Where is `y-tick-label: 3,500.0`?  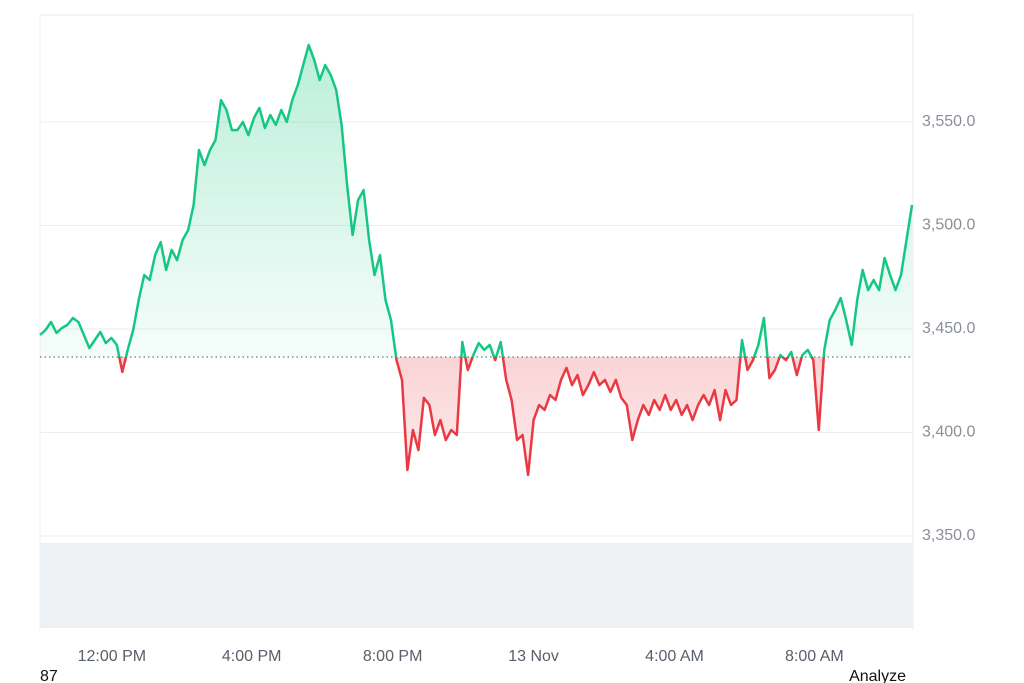
y-tick-label: 3,500.0 is located at coordinates (948, 225).